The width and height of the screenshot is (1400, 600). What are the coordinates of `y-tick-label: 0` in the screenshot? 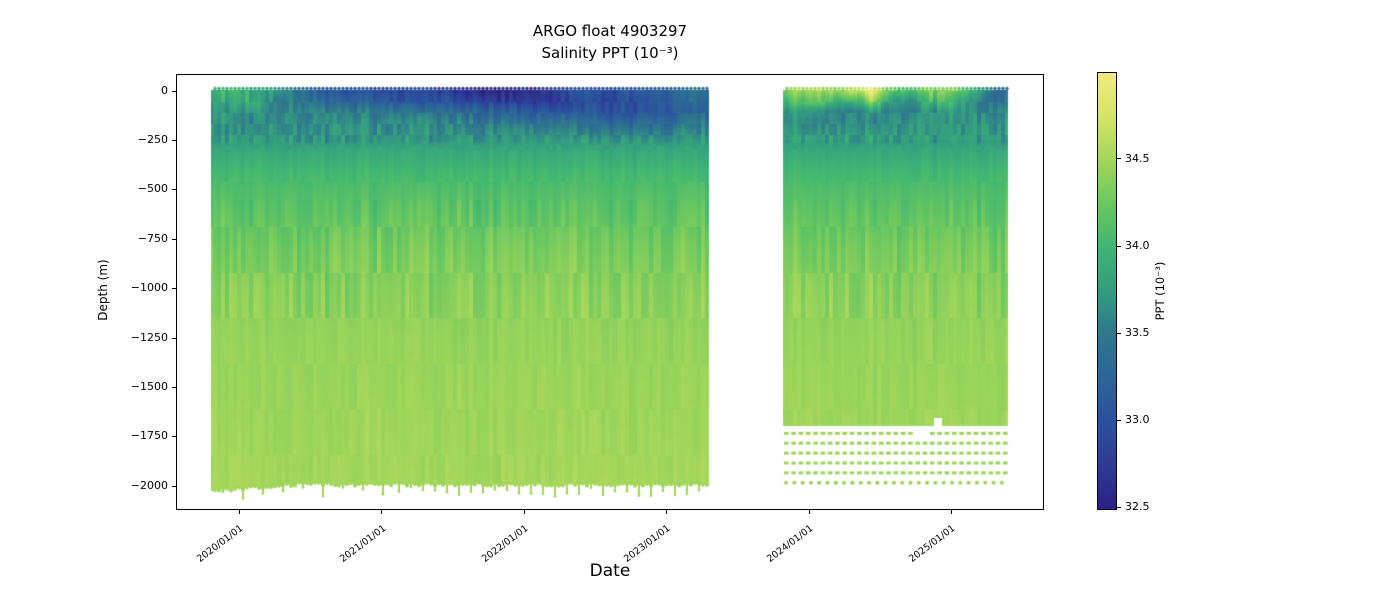 It's located at (164, 90).